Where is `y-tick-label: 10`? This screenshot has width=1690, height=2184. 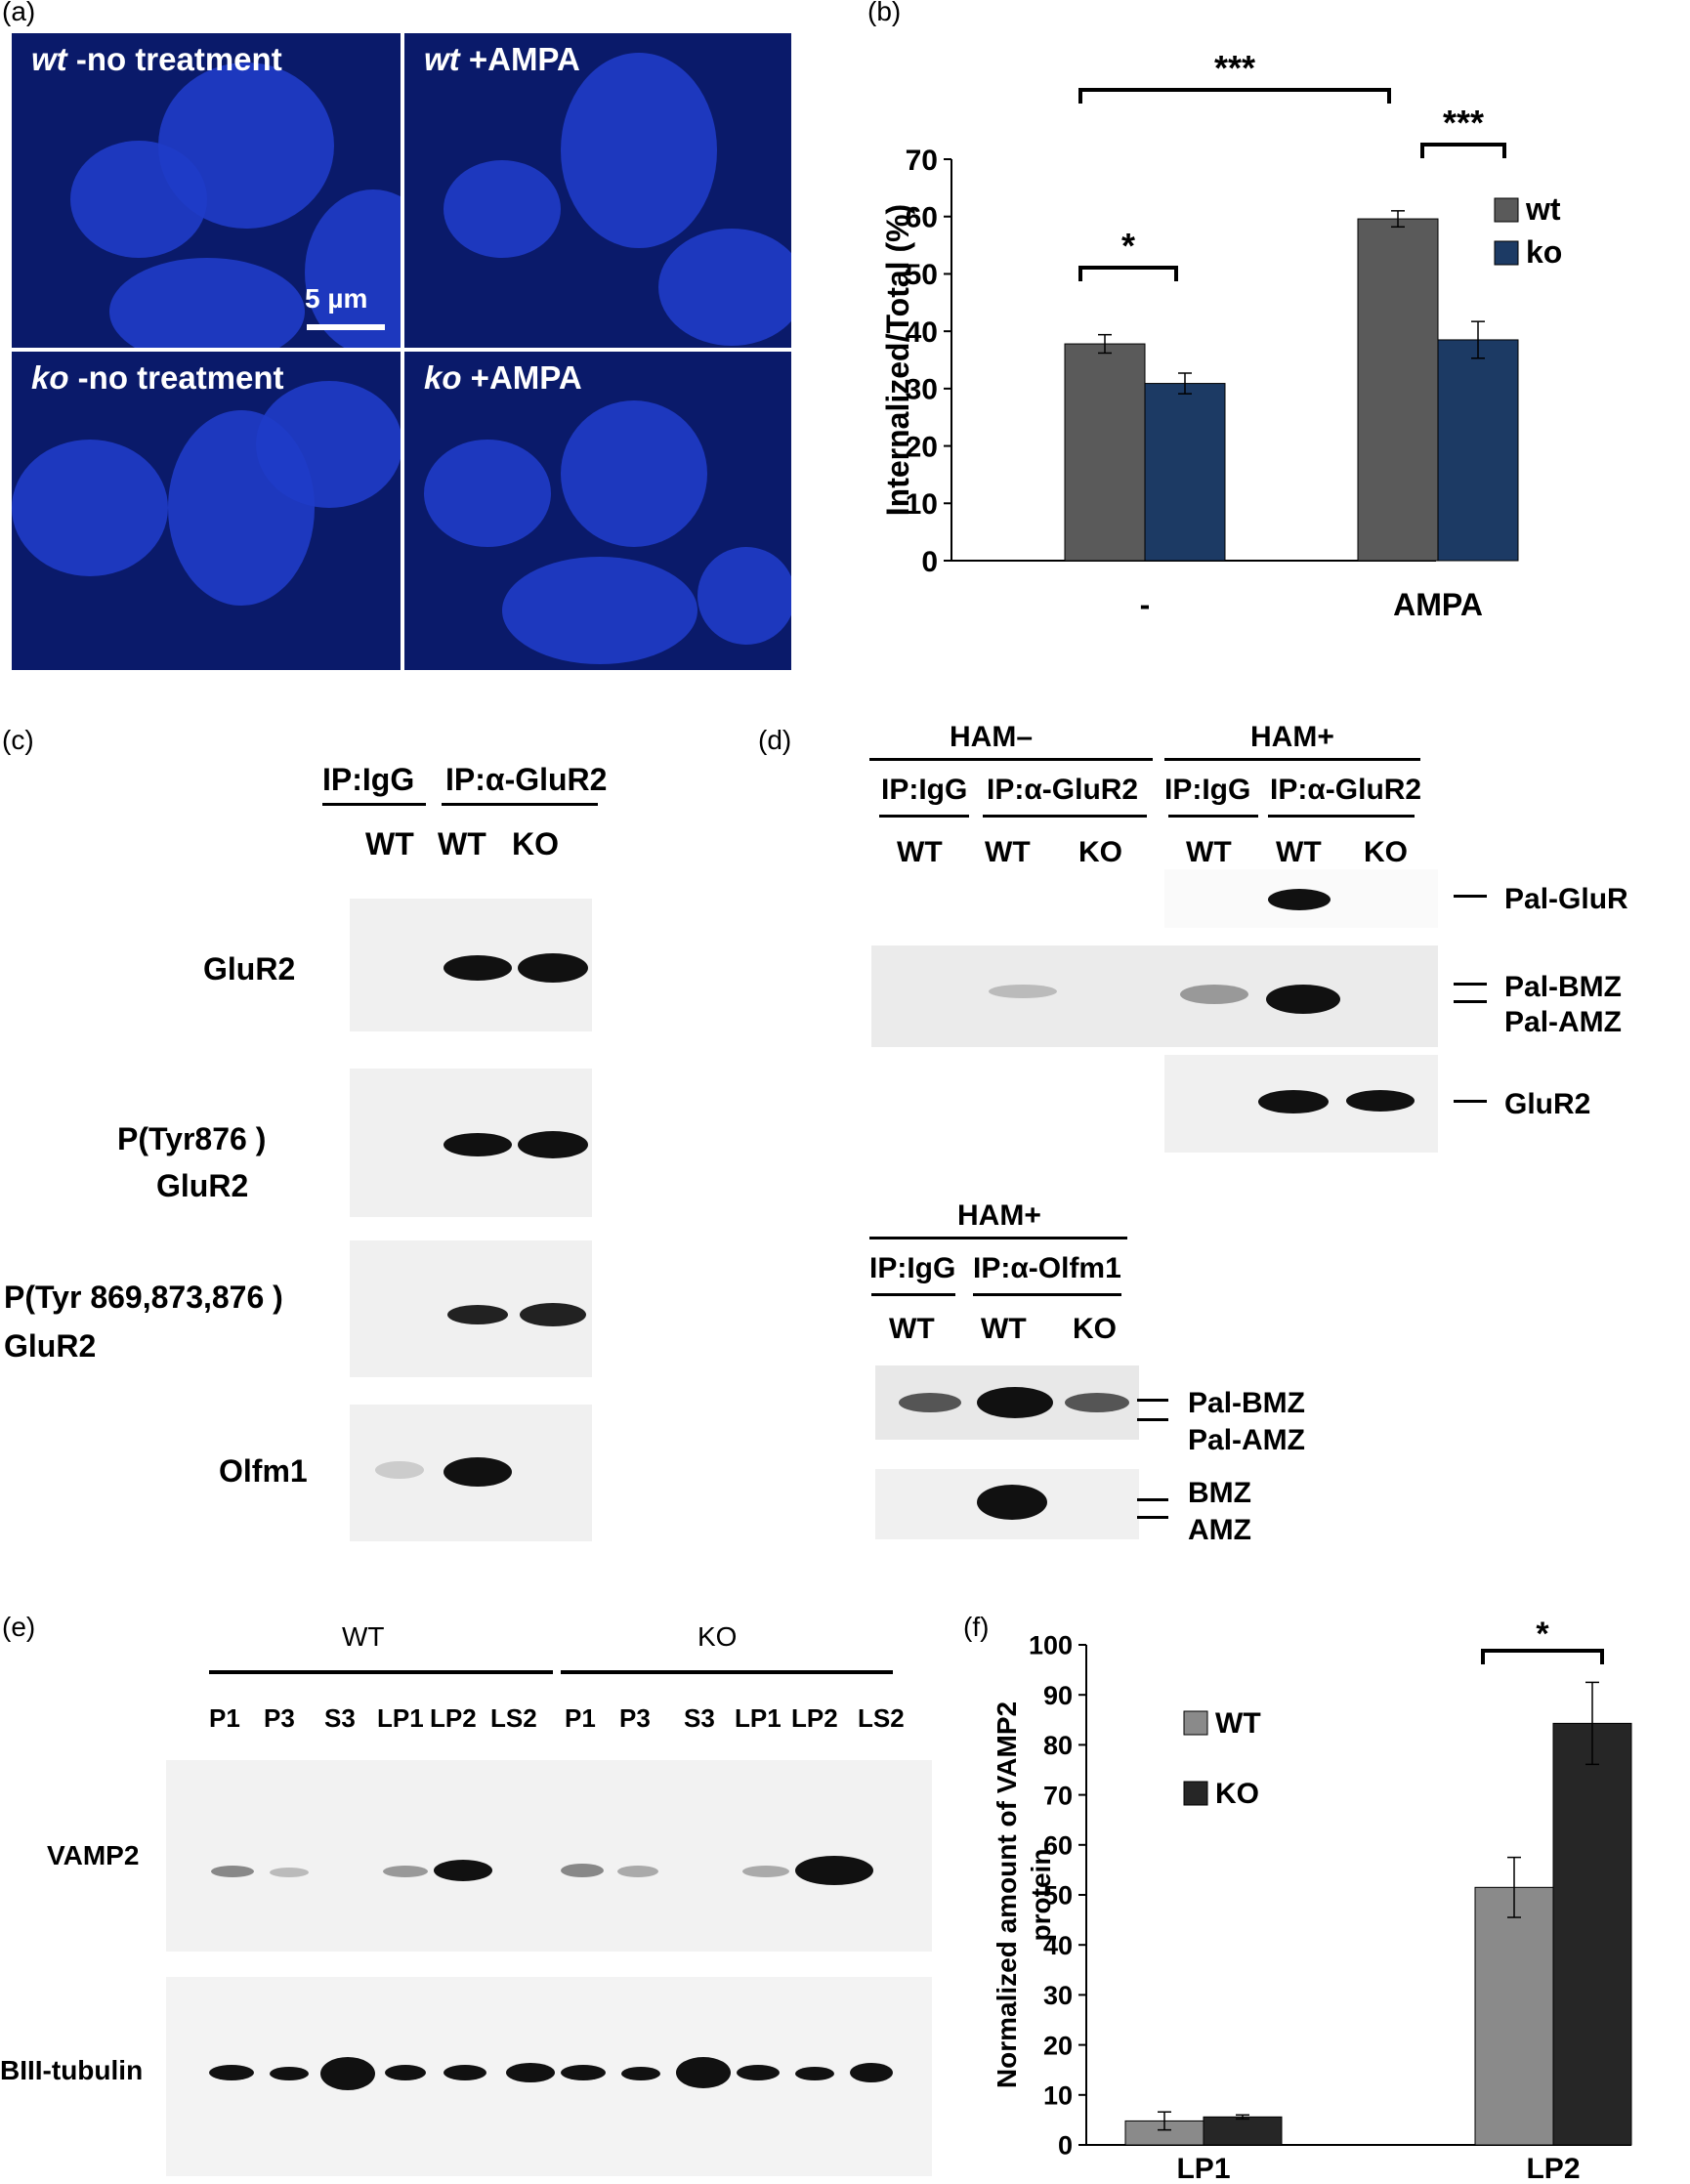 y-tick-label: 10 is located at coordinates (922, 504).